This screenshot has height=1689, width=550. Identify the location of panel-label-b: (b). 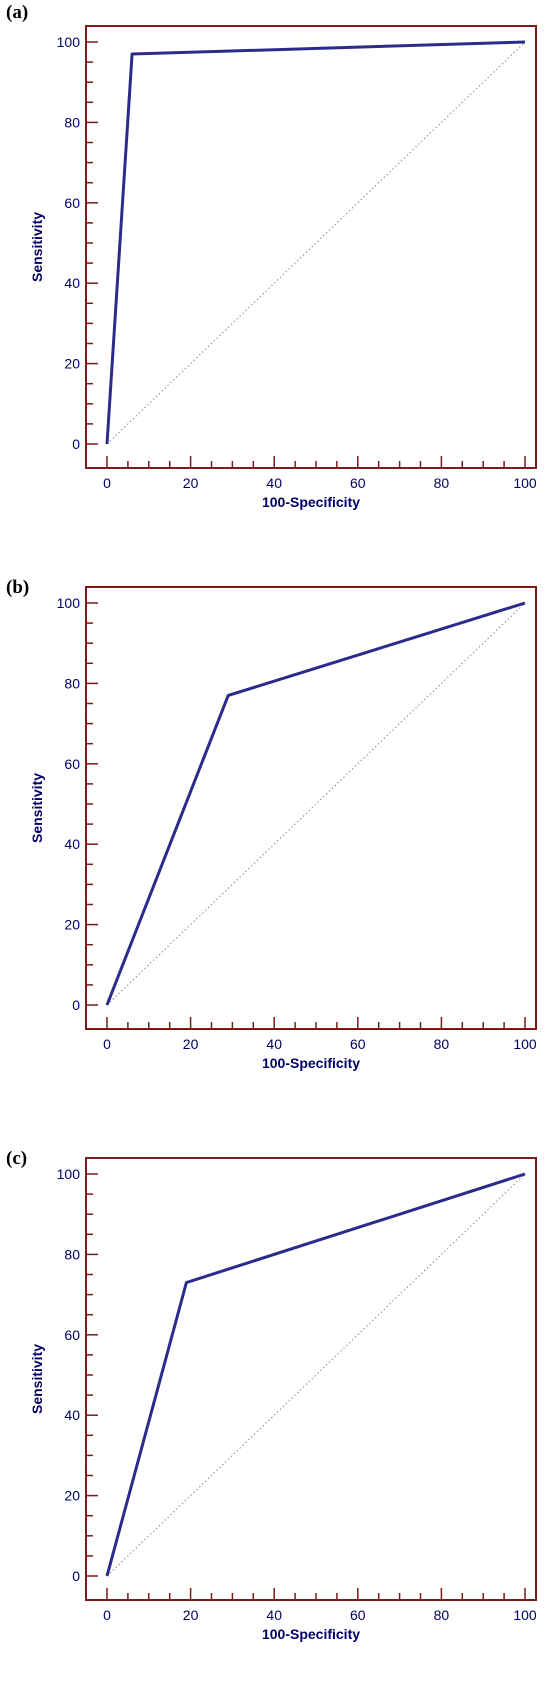
(18, 587).